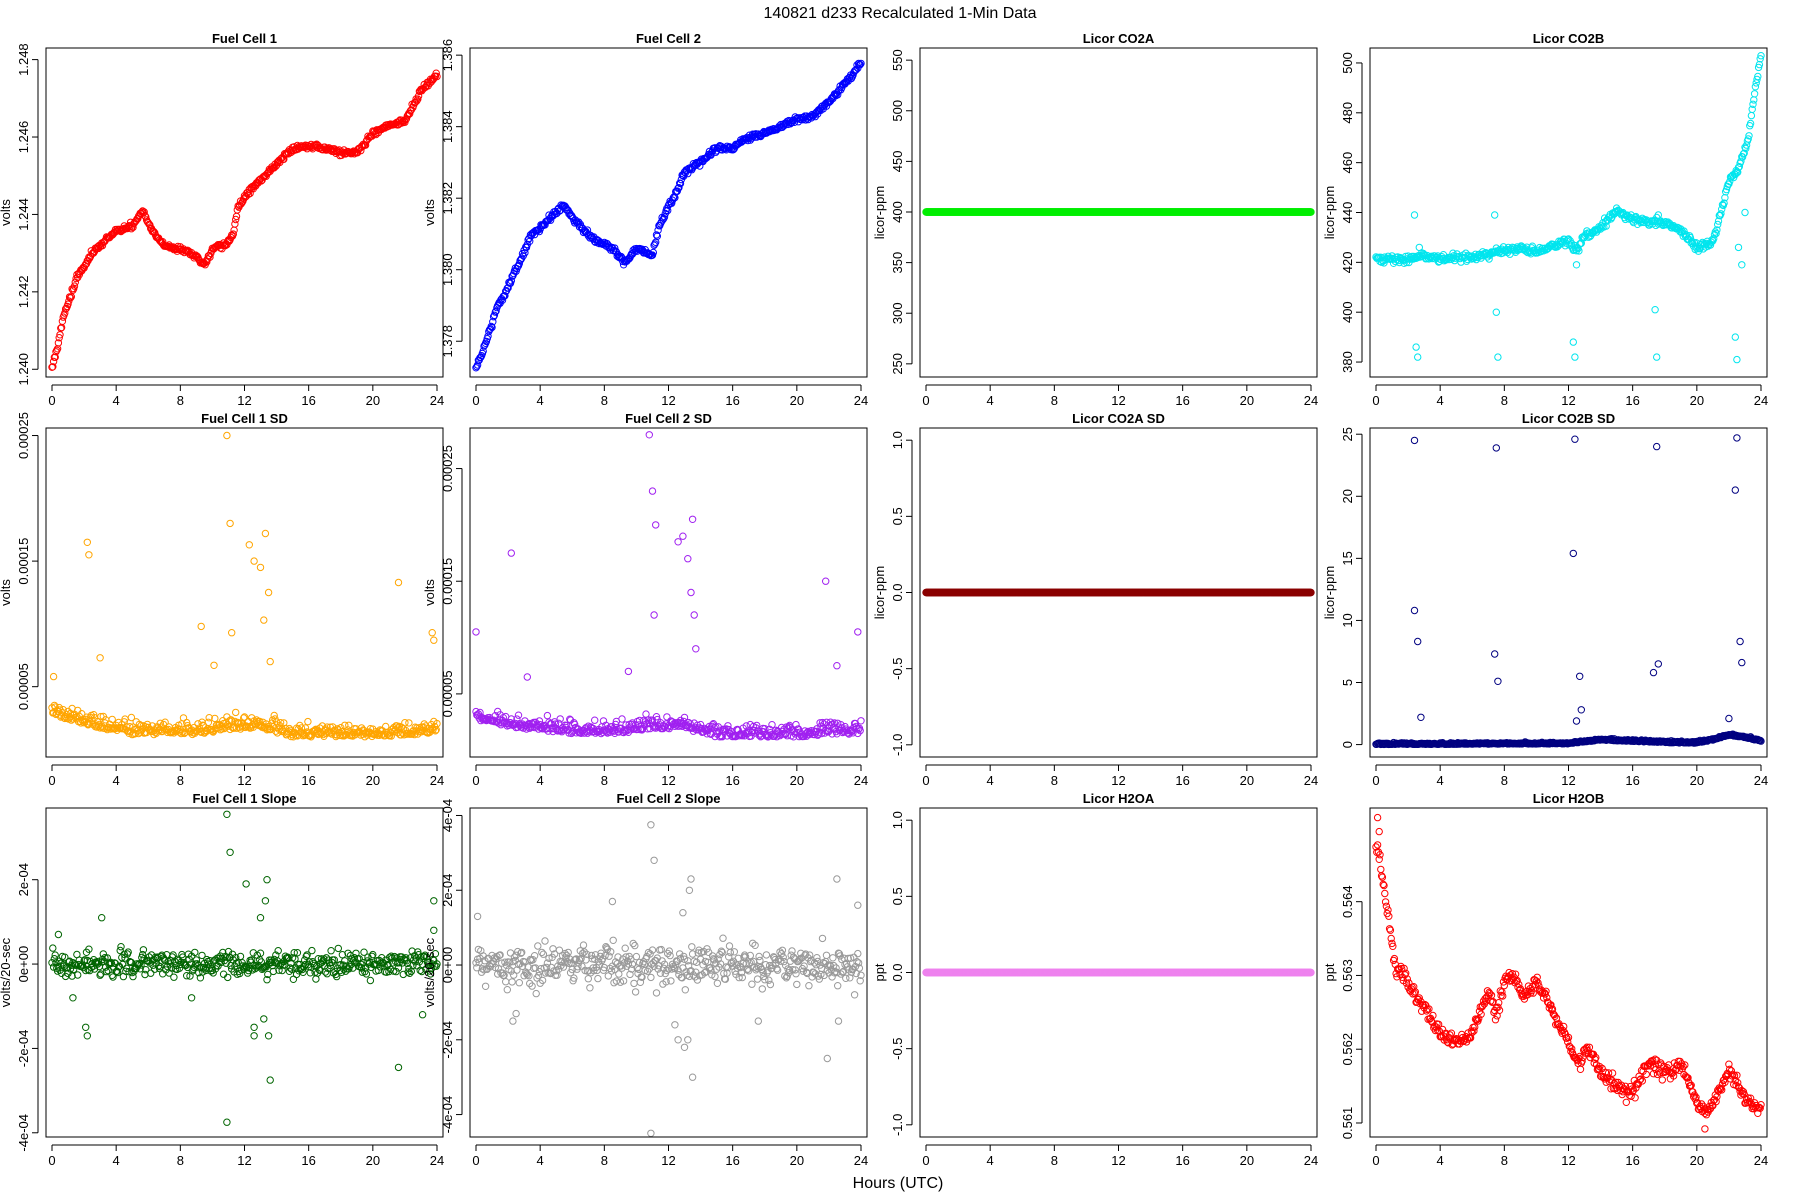 The width and height of the screenshot is (1800, 1200). Describe the element at coordinates (1118, 592) in the screenshot. I see `points-co2asd` at that location.